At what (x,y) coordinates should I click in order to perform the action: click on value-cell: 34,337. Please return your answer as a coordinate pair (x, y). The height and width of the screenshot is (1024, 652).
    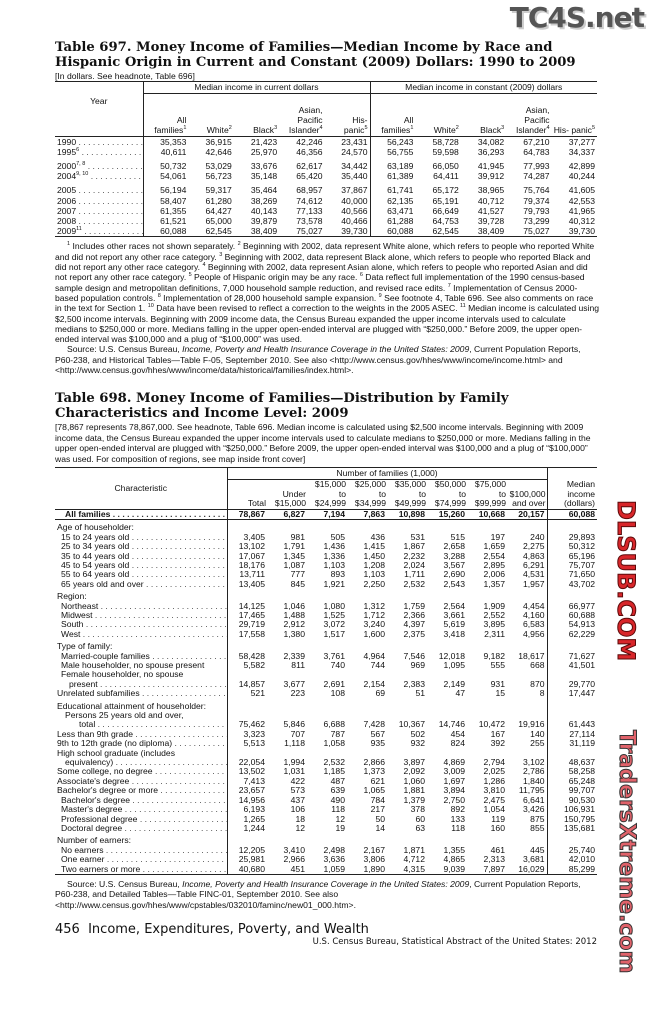
    Looking at the image, I should click on (581, 151).